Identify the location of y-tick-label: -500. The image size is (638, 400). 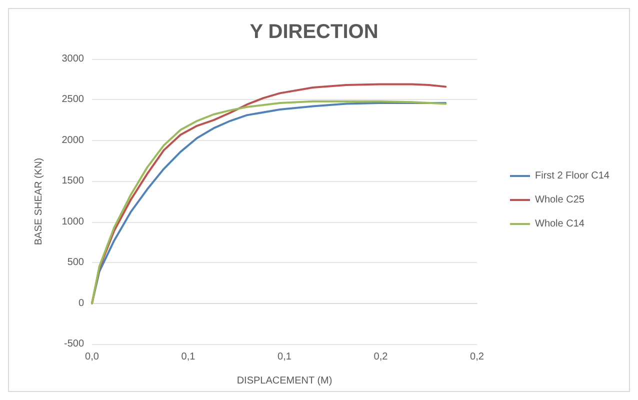
(74, 344).